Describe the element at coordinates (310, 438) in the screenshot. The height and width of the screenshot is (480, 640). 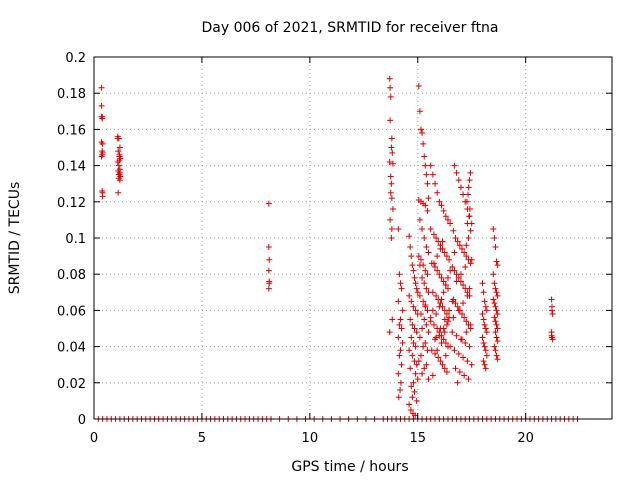
I see `x-tick-label: 10` at that location.